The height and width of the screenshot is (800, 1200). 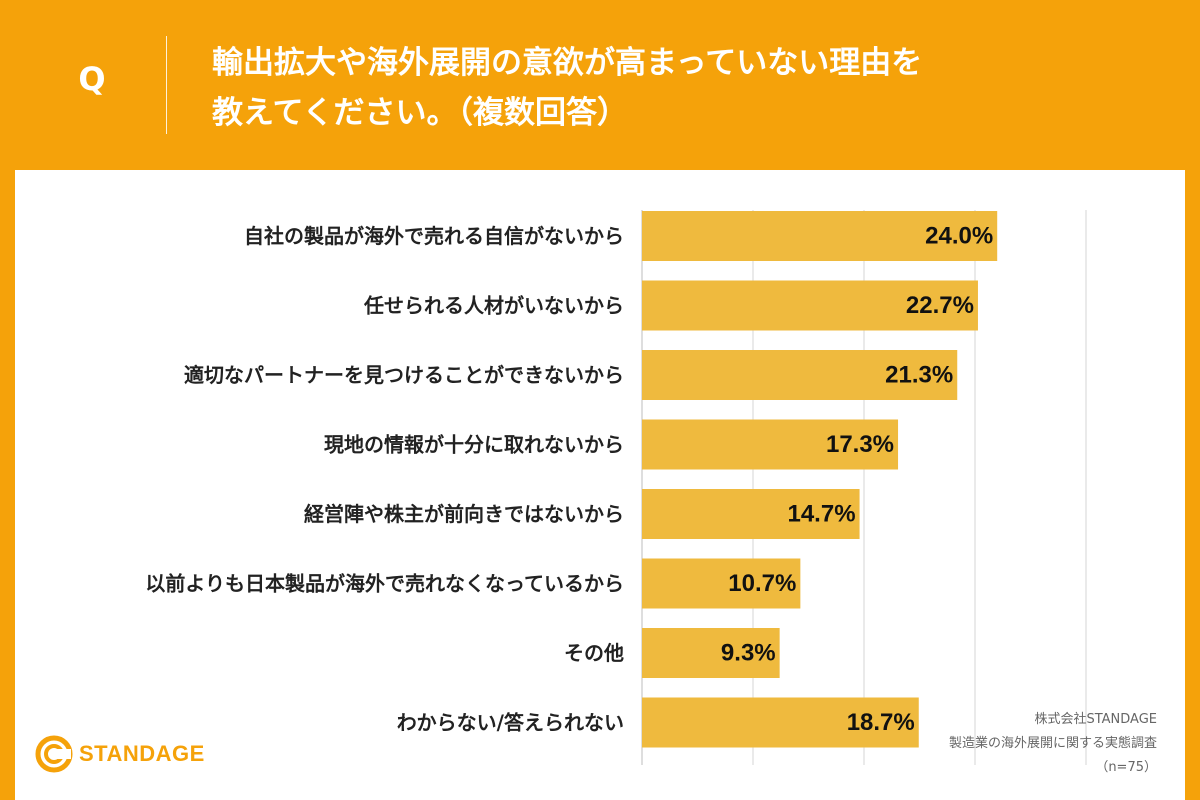 What do you see at coordinates (567, 88) in the screenshot?
I see `question-title: 輸出拡大や海外展開の意欲が高まっていない理由を 教えてください。（複数回答）` at bounding box center [567, 88].